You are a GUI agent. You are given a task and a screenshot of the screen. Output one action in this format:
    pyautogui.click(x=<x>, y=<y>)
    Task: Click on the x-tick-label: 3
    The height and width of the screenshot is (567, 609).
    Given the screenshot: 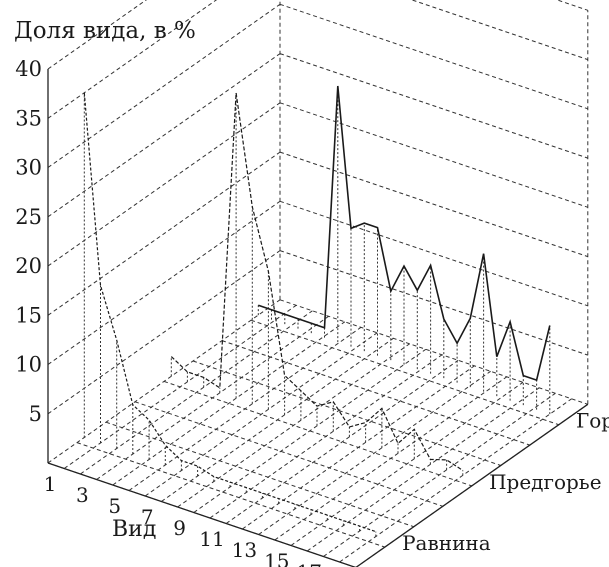 What is the action you would take?
    pyautogui.click(x=82, y=495)
    